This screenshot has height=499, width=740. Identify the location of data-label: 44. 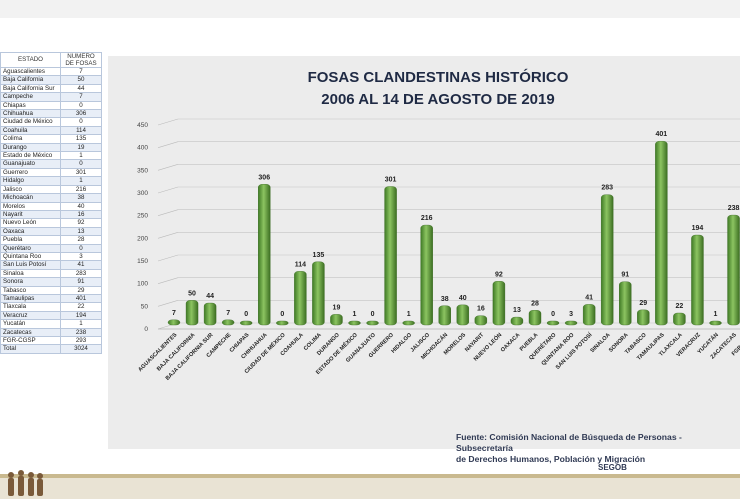
(210, 296).